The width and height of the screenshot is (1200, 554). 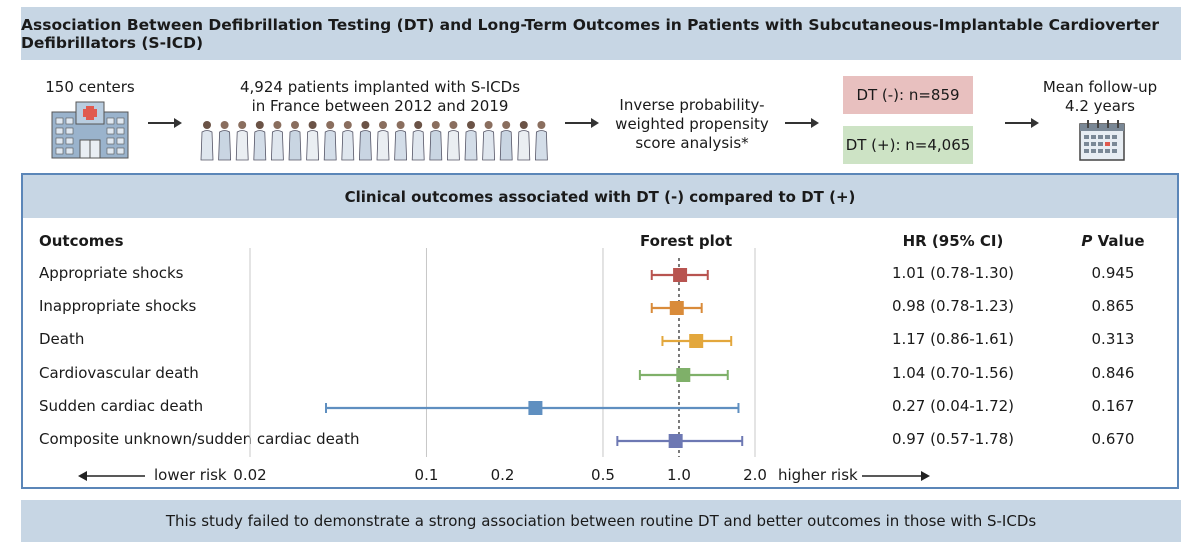 I want to click on patients-line-2: in France between 2012 and 2019, so click(x=380, y=106).